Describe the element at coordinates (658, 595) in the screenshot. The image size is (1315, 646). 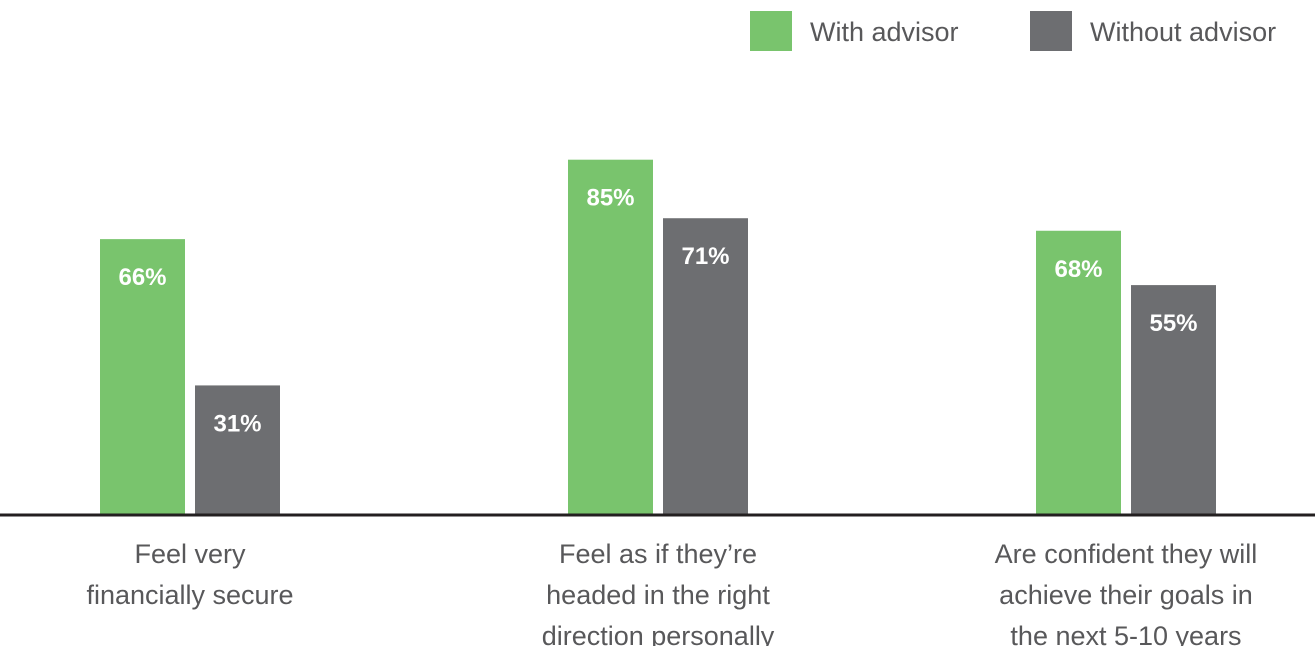
I see `category-label-line: headed in the right` at that location.